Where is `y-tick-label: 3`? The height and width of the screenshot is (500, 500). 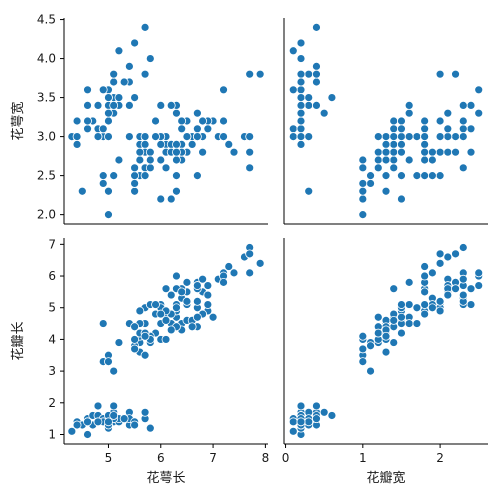 y-tick-label: 3 is located at coordinates (52, 371).